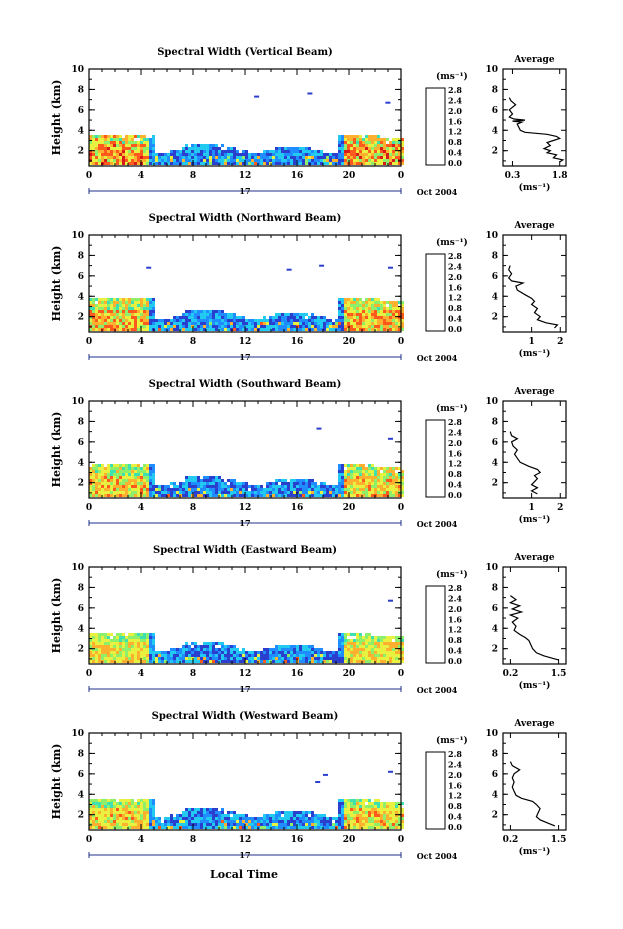 Image resolution: width=623 pixels, height=929 pixels. I want to click on average-x-tick-label: 1, so click(532, 342).